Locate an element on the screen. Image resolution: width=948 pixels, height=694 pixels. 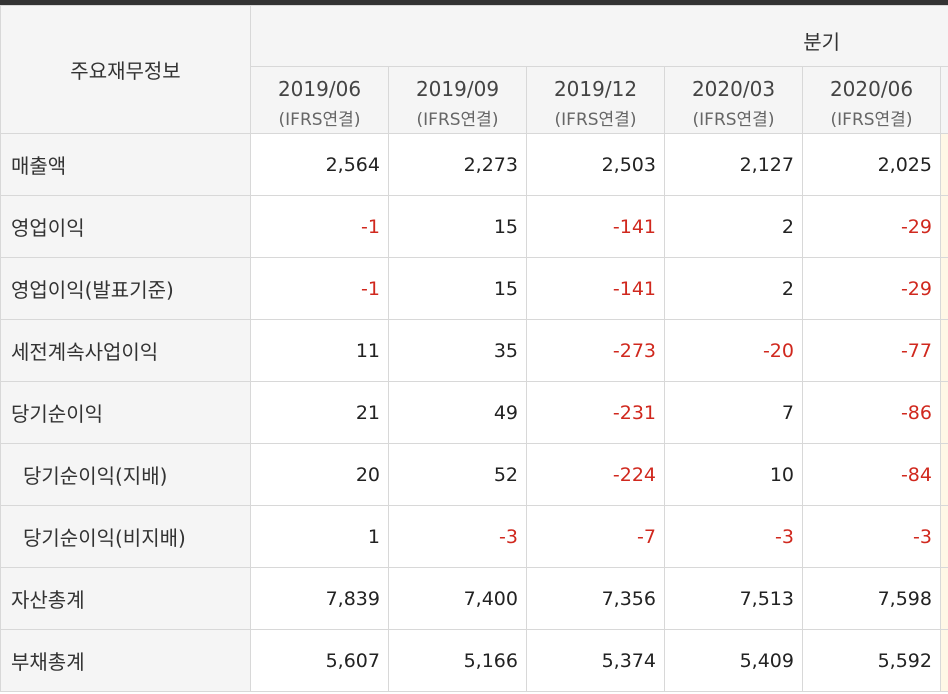
value-cell: -7 is located at coordinates (595, 536).